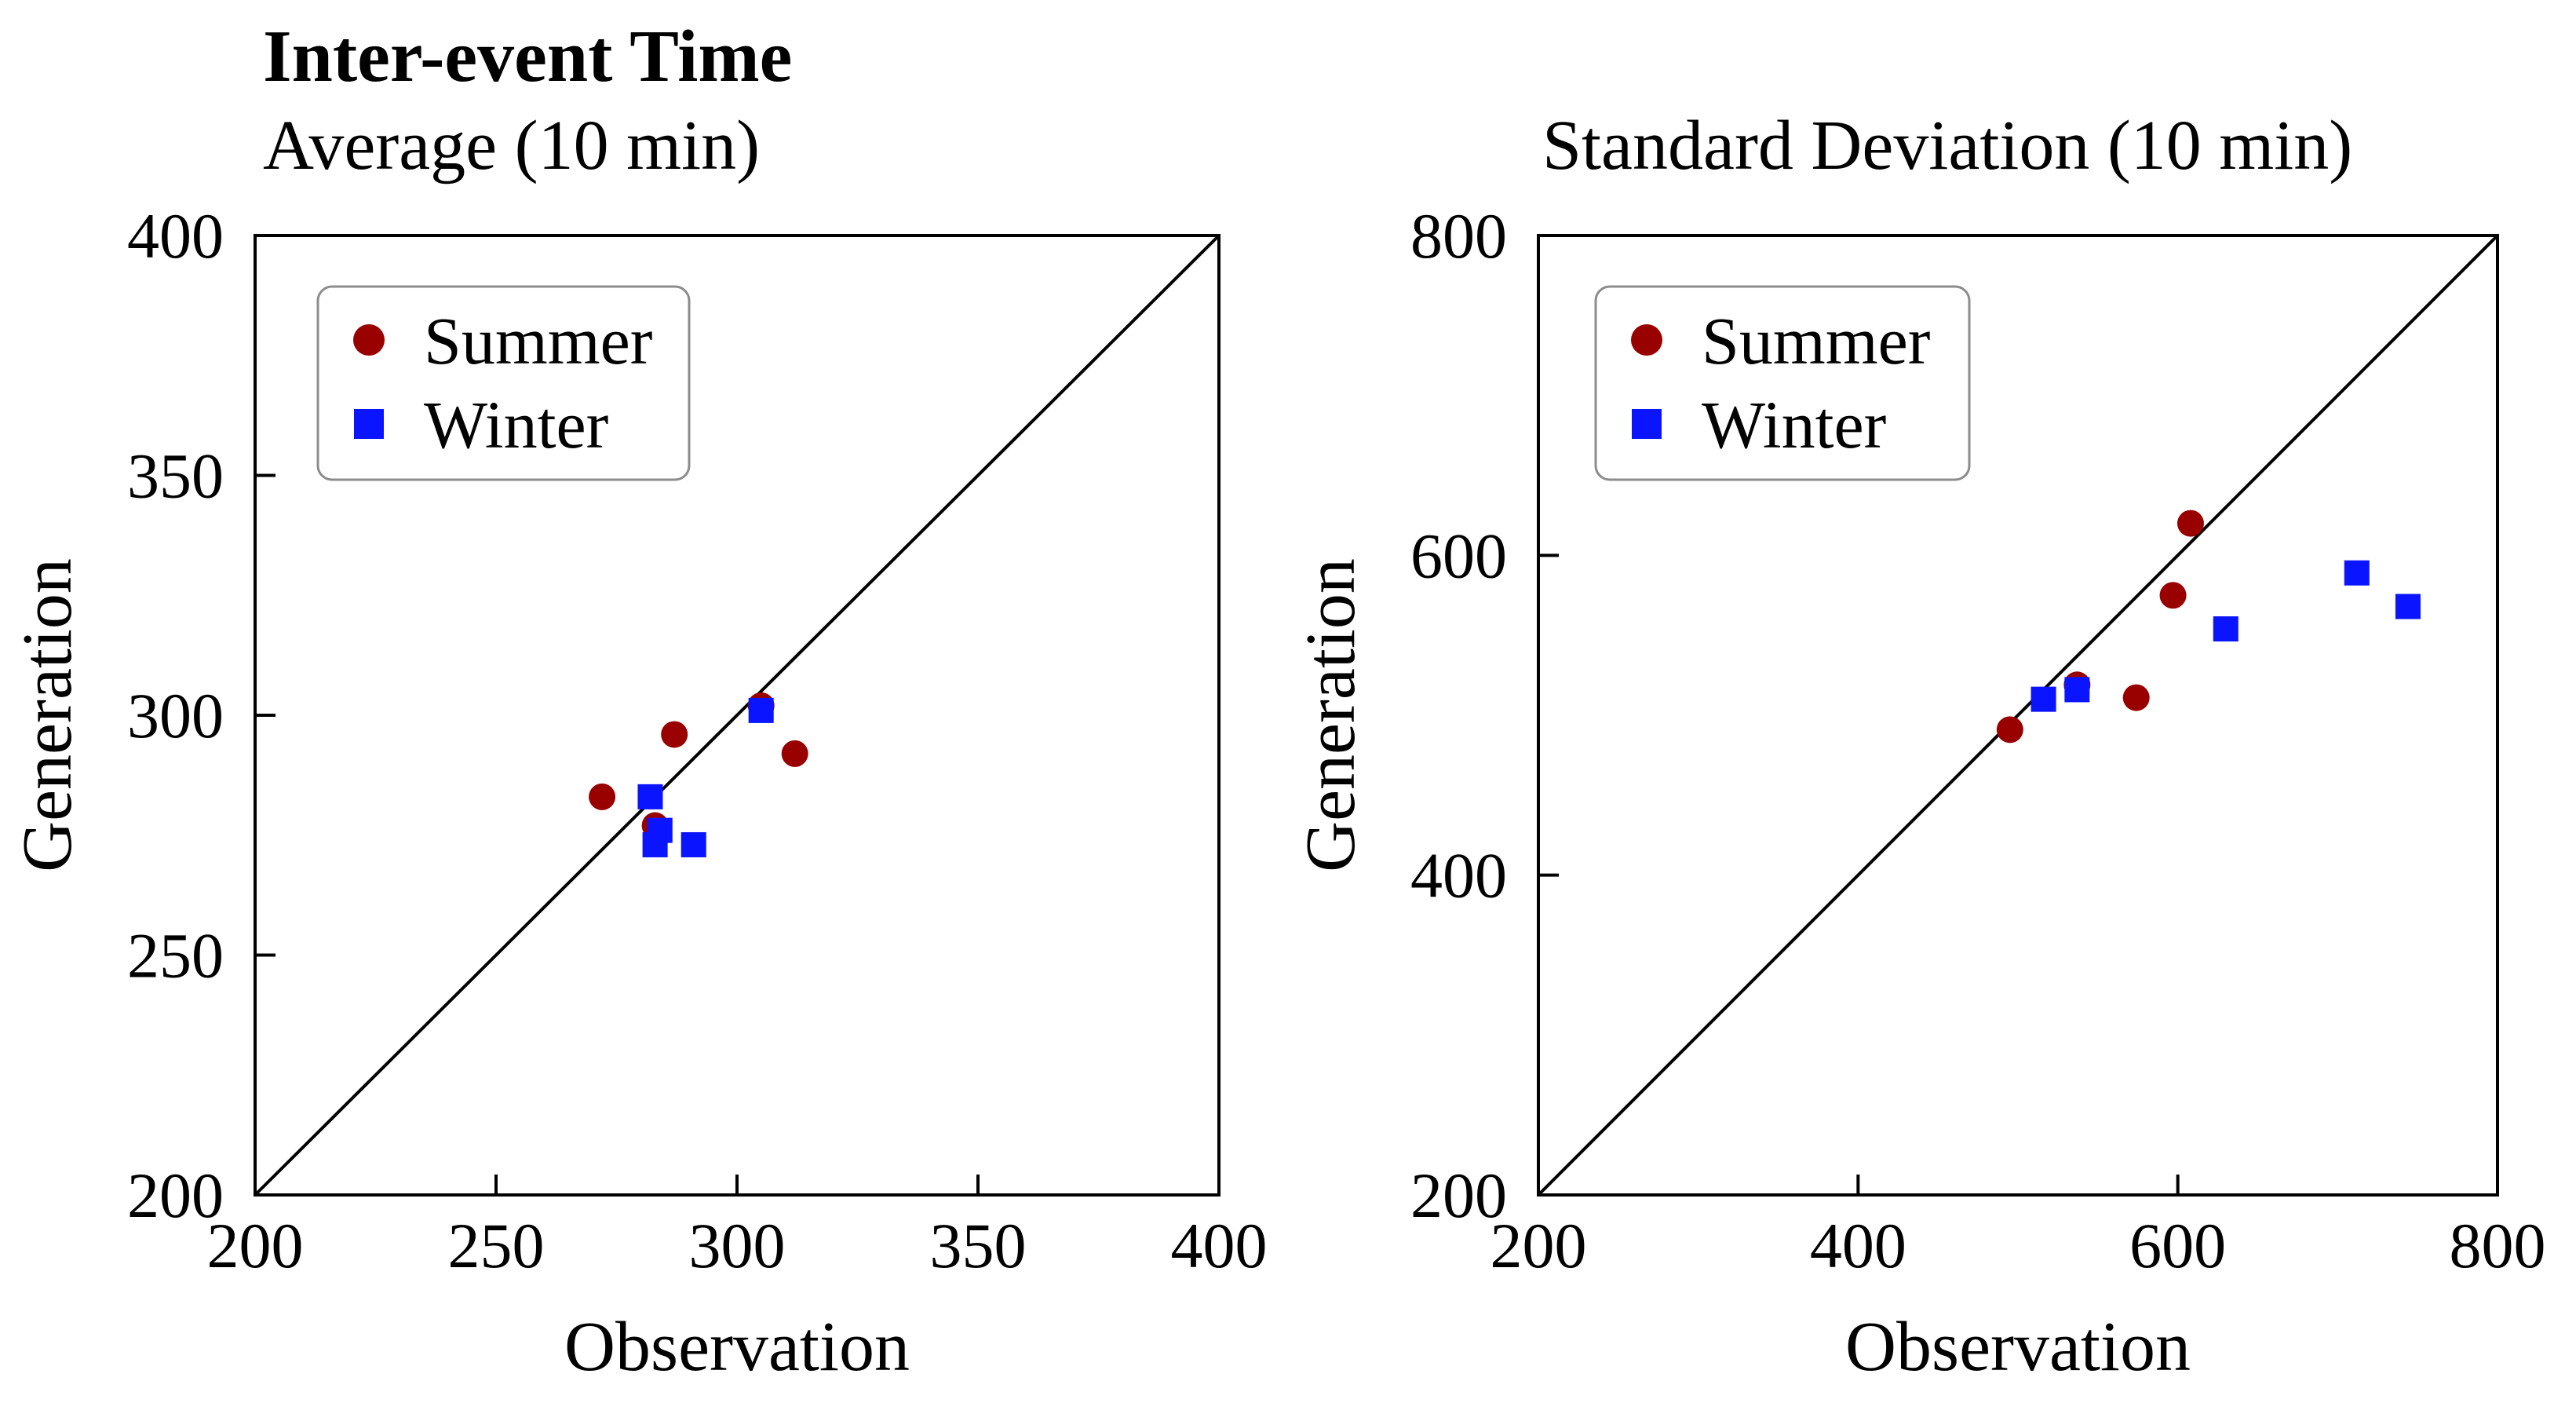 The image size is (2576, 1403). Describe the element at coordinates (175, 956) in the screenshot. I see `y-tick-label: 250` at that location.